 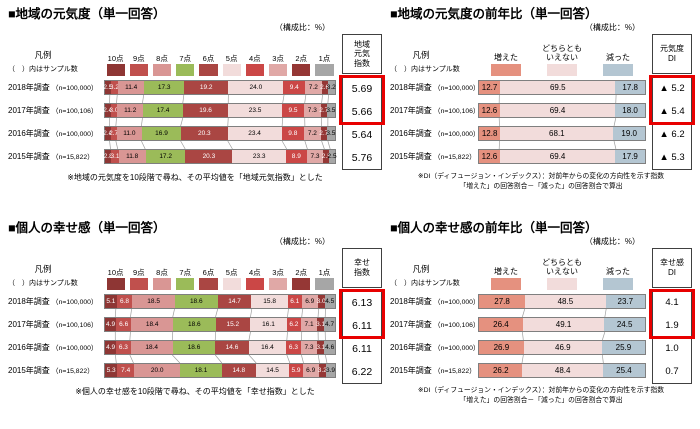 What do you see at coordinates (331, 133) in the screenshot?
I see `bar-value: 3.5` at bounding box center [331, 133].